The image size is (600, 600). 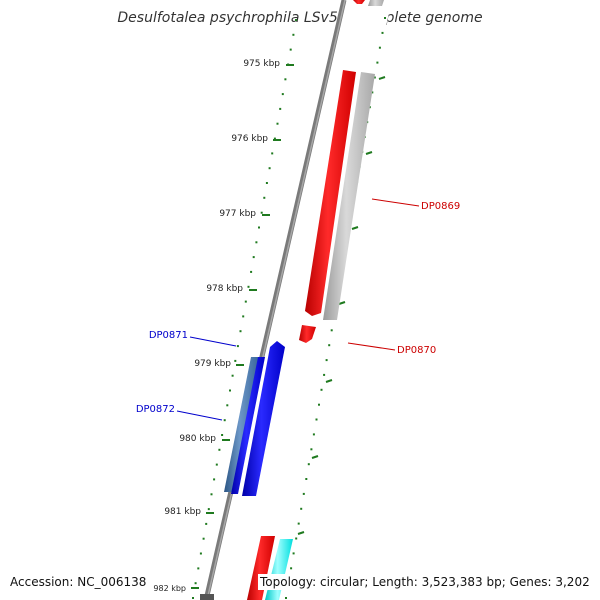 What do you see at coordinates (182, 512) in the screenshot?
I see `tick-label: 981 kbp` at bounding box center [182, 512].